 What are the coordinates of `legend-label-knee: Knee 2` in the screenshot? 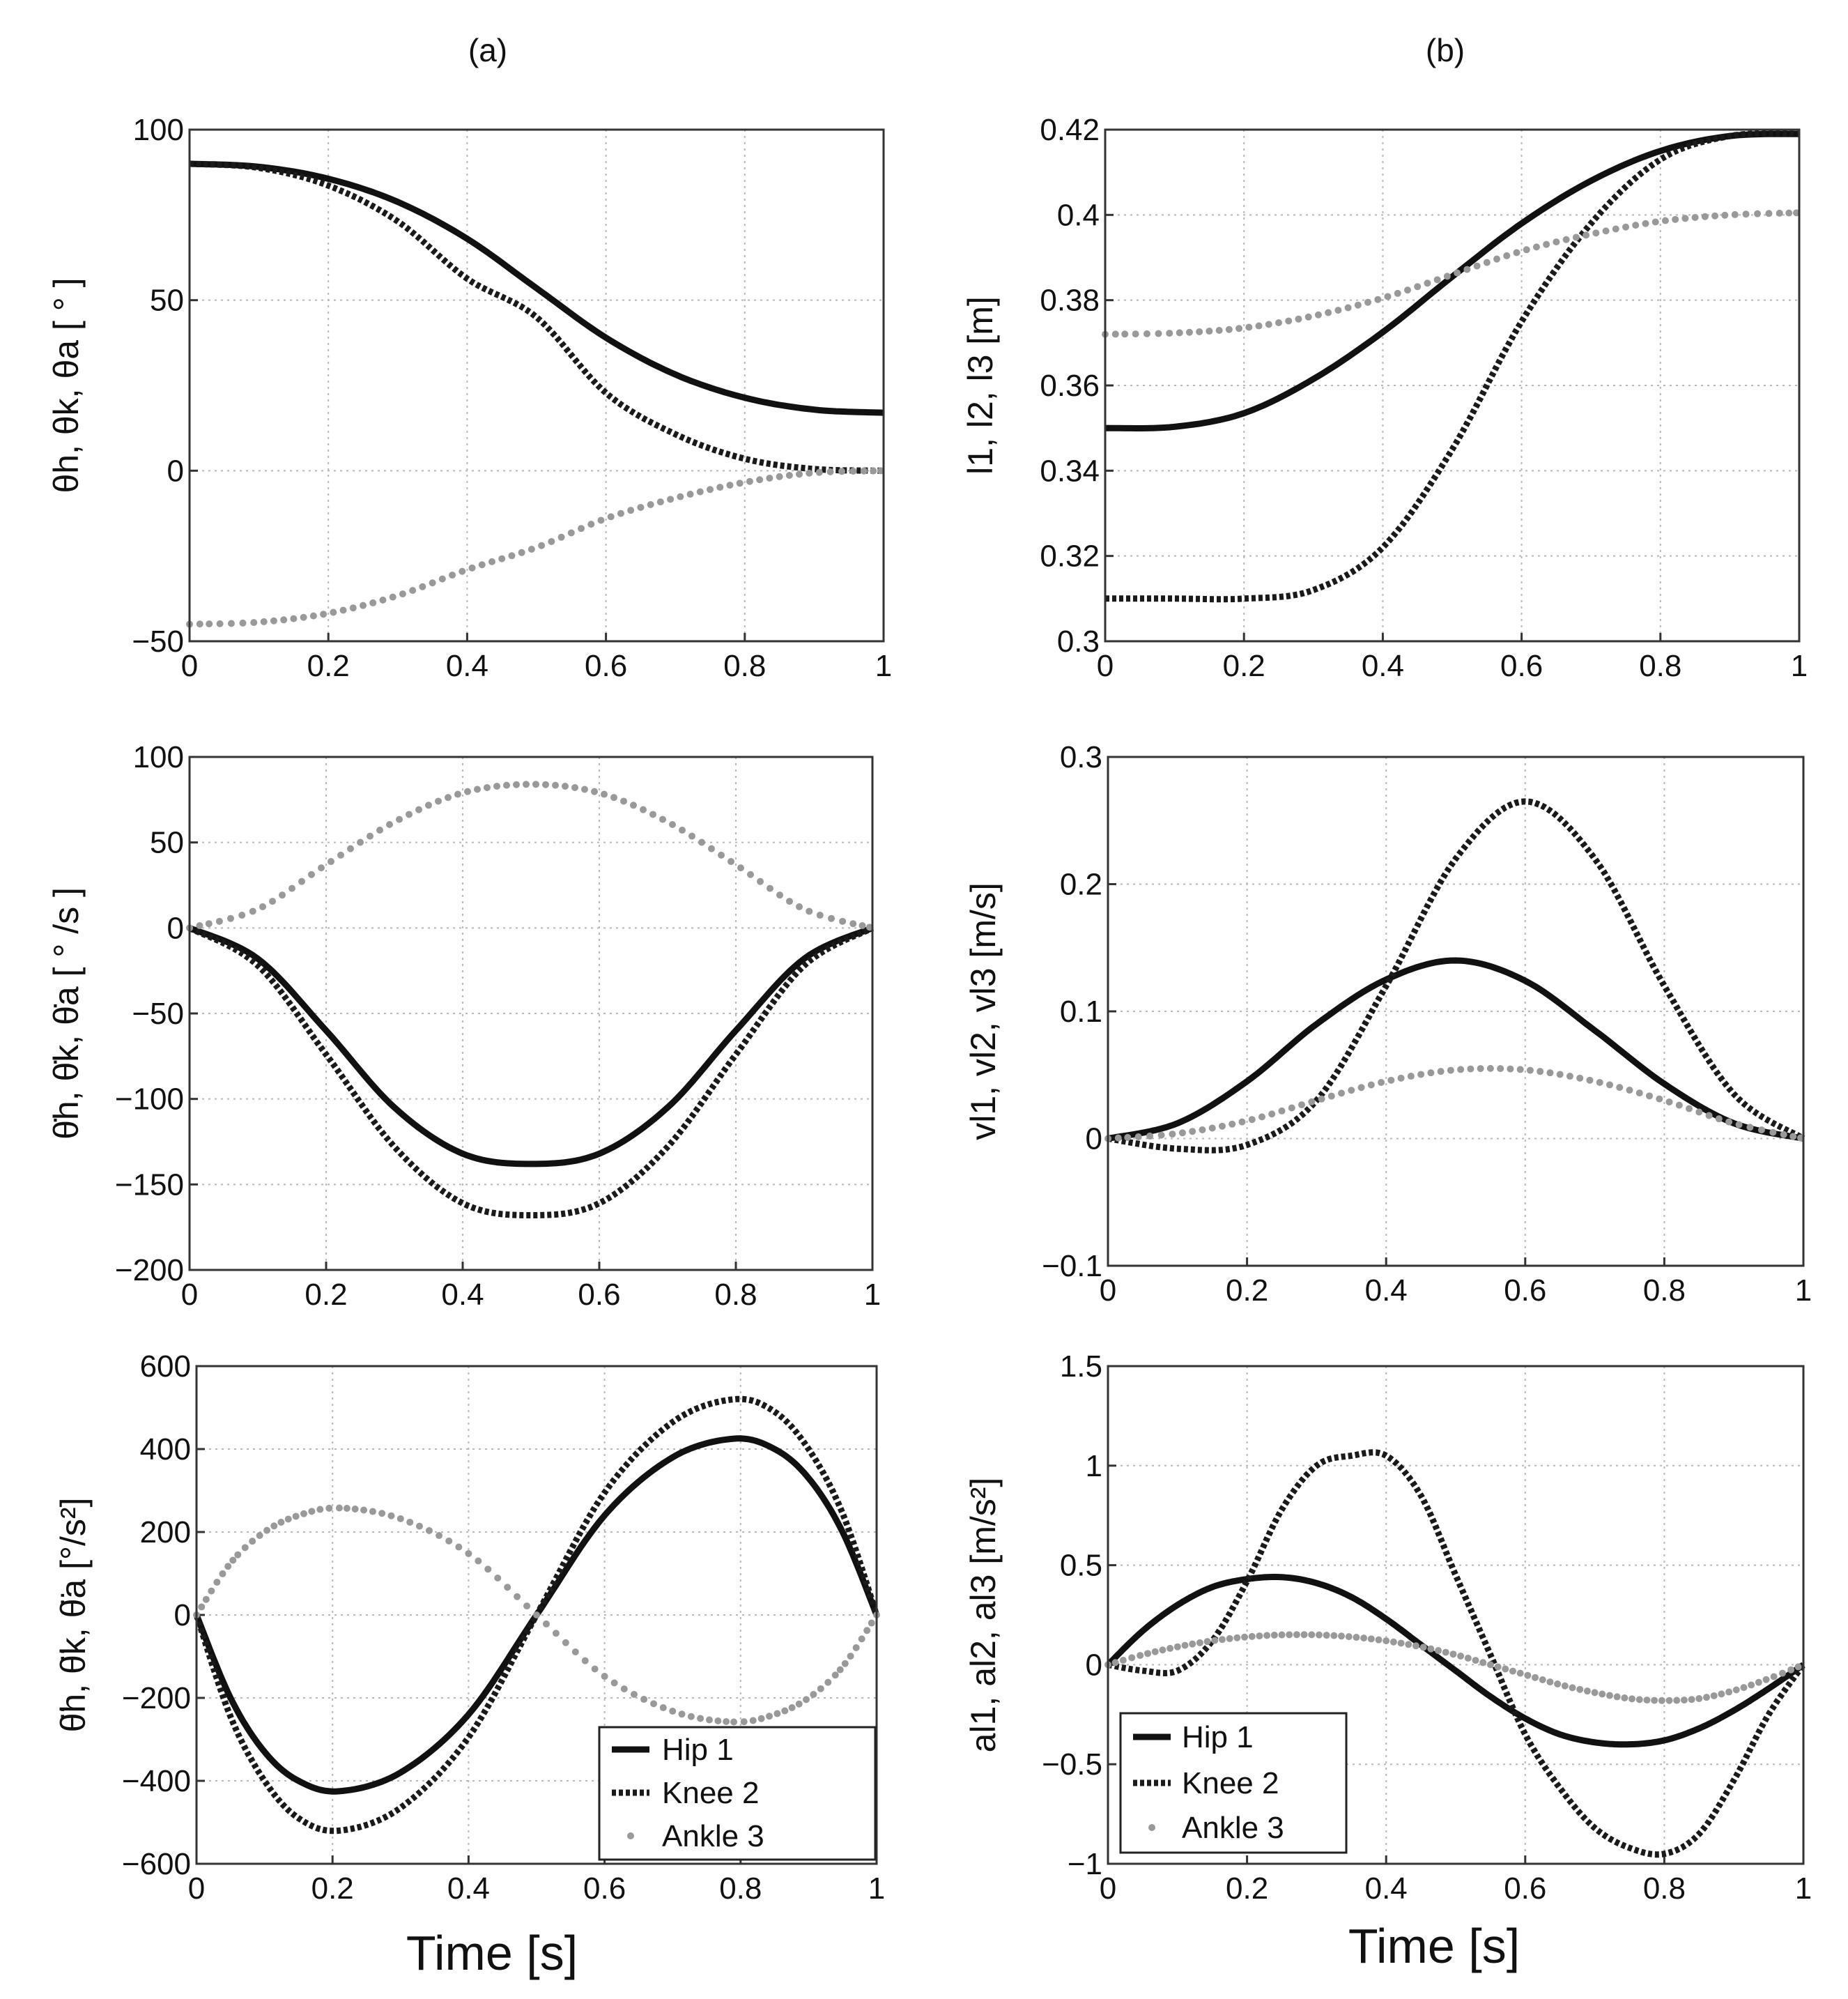 It's located at (710, 1793).